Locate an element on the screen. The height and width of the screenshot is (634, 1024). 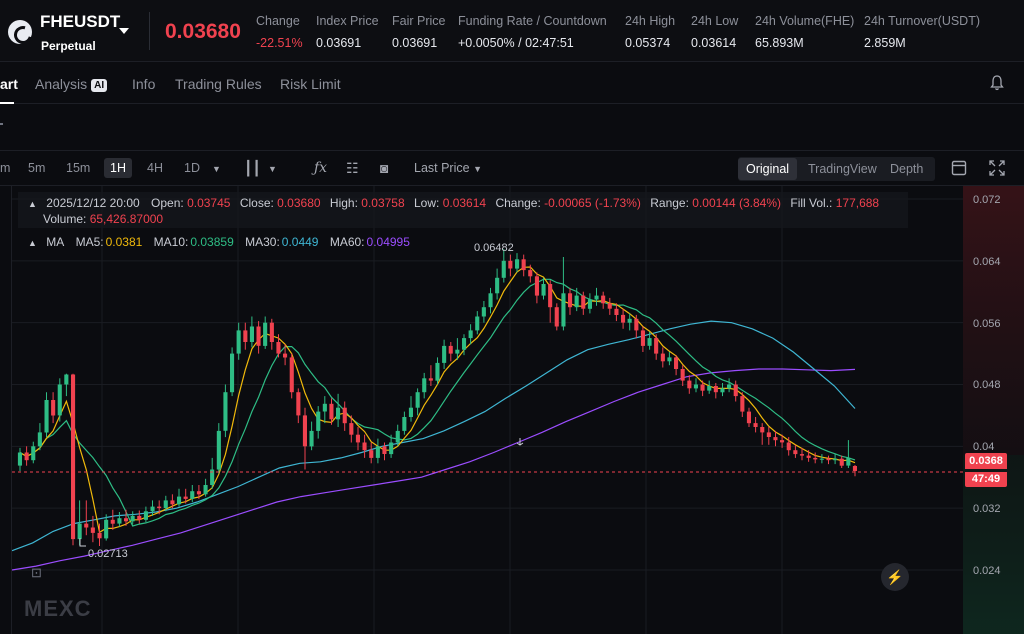
view-tradingview: TradingView is located at coordinates (842, 169).